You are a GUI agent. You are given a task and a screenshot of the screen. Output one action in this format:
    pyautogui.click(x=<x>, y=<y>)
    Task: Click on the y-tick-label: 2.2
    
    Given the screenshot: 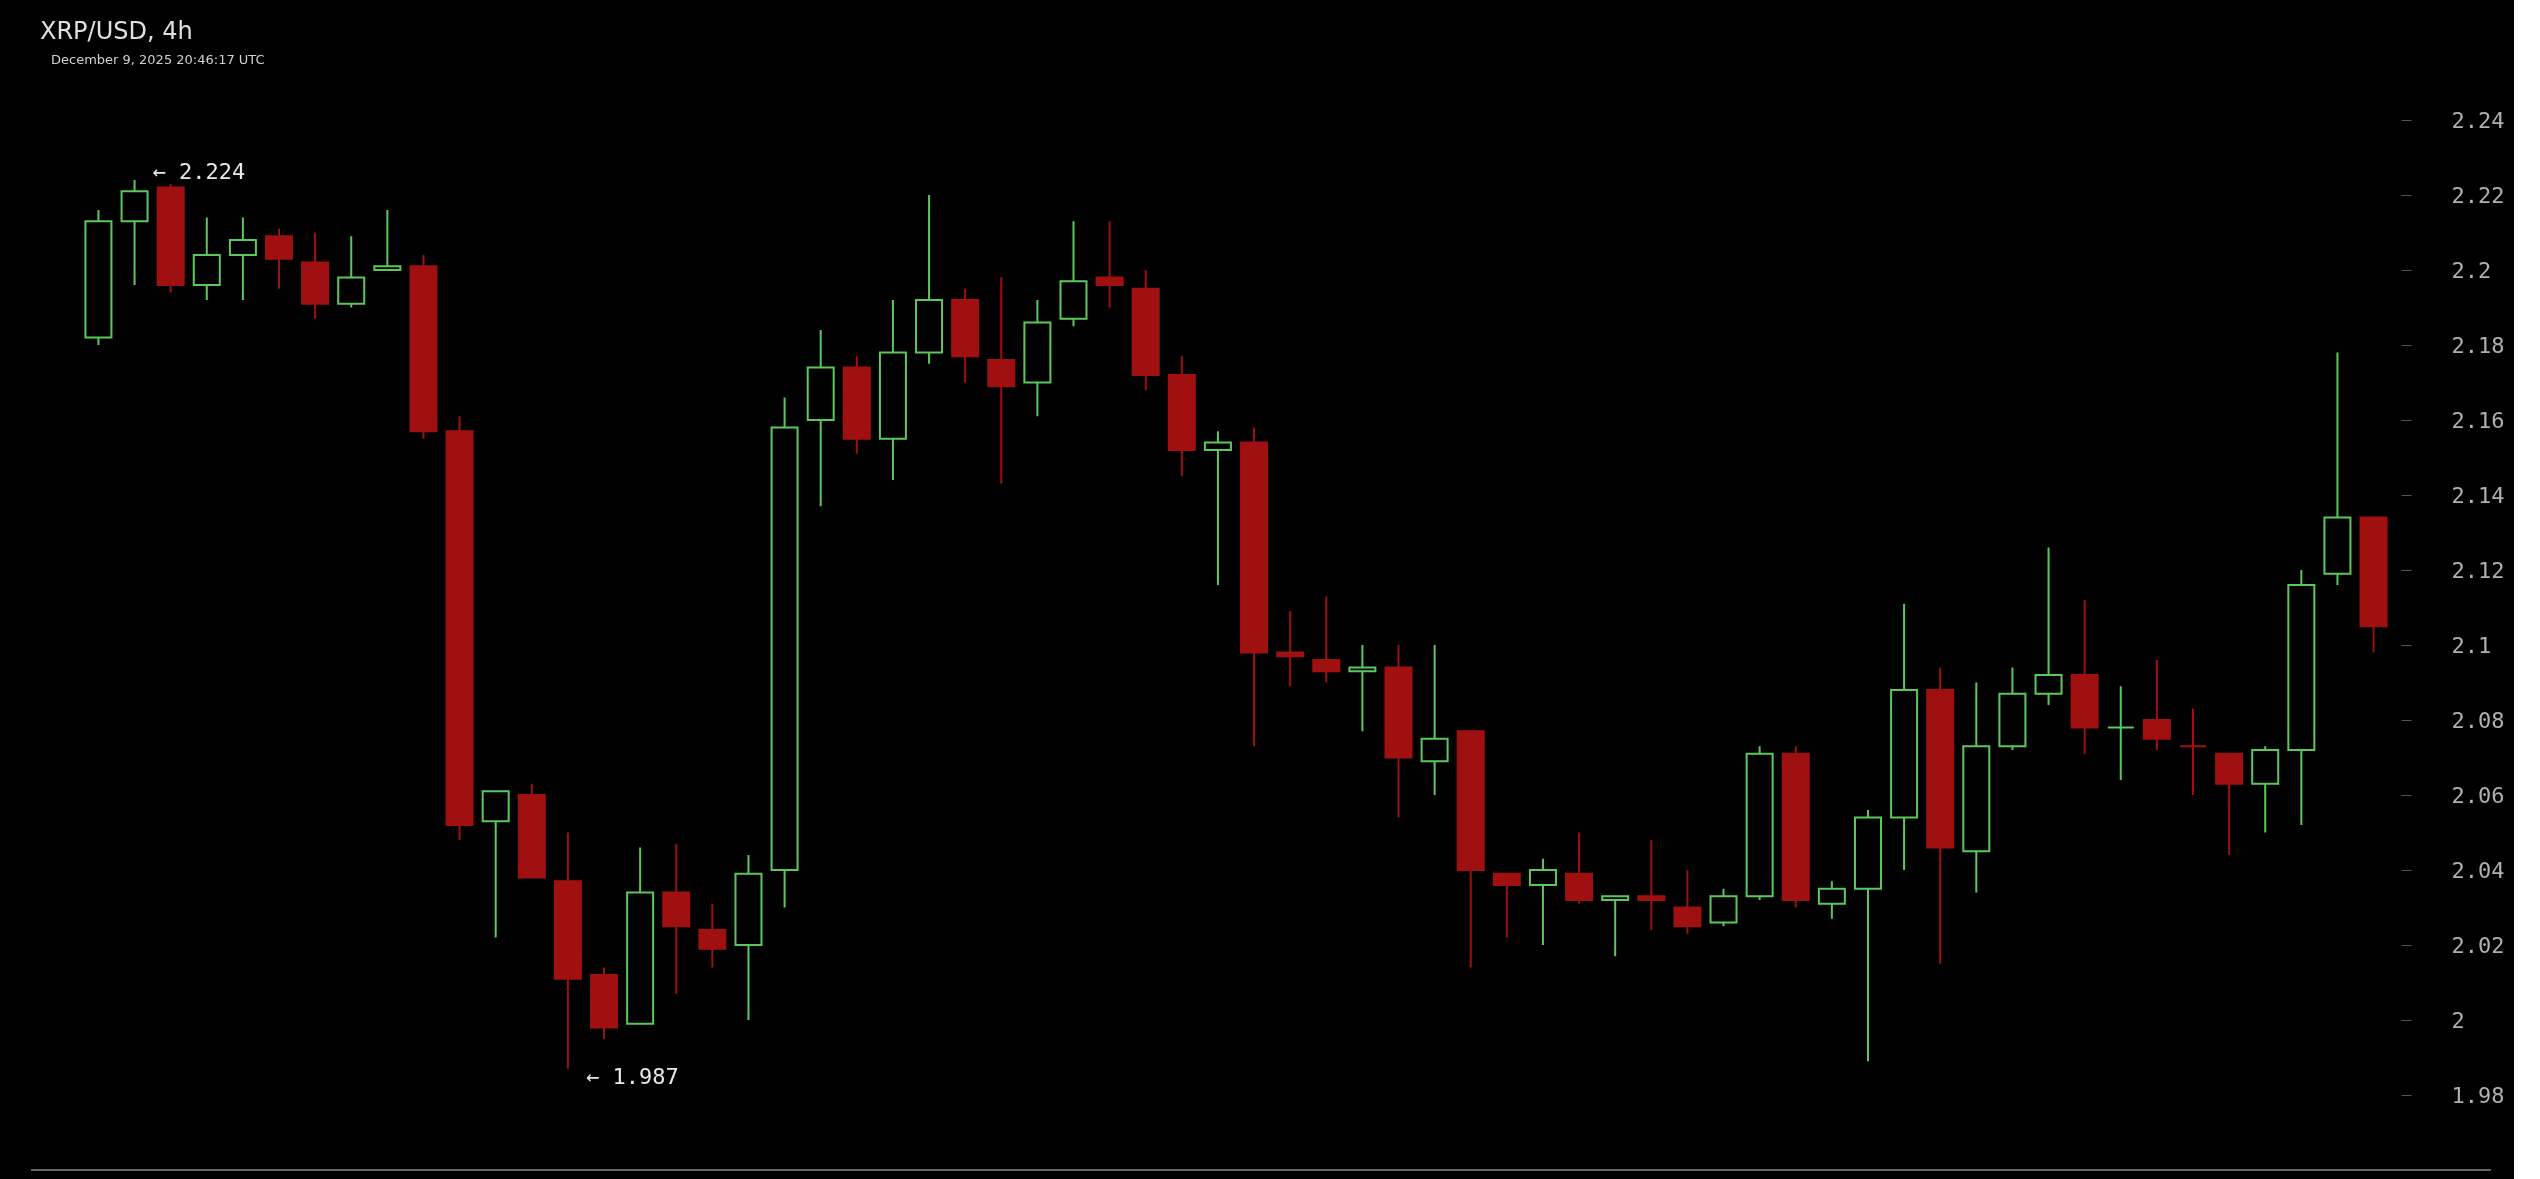 What is the action you would take?
    pyautogui.click(x=2471, y=270)
    